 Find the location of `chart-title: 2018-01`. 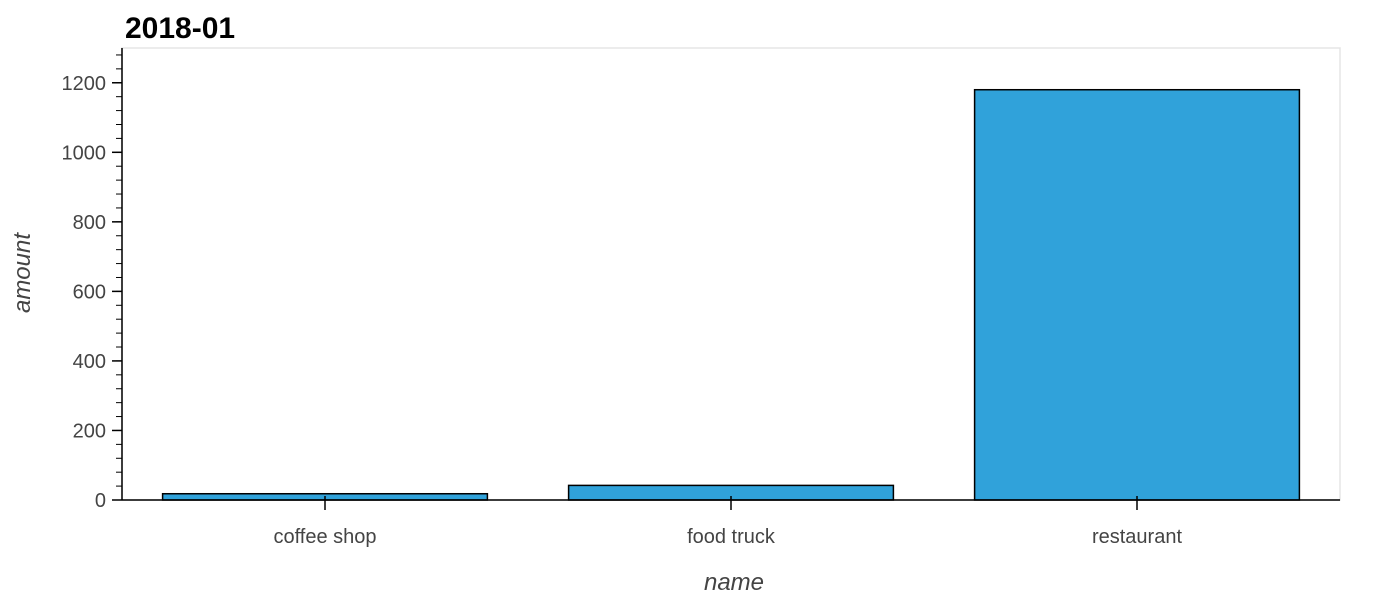

chart-title: 2018-01 is located at coordinates (180, 28).